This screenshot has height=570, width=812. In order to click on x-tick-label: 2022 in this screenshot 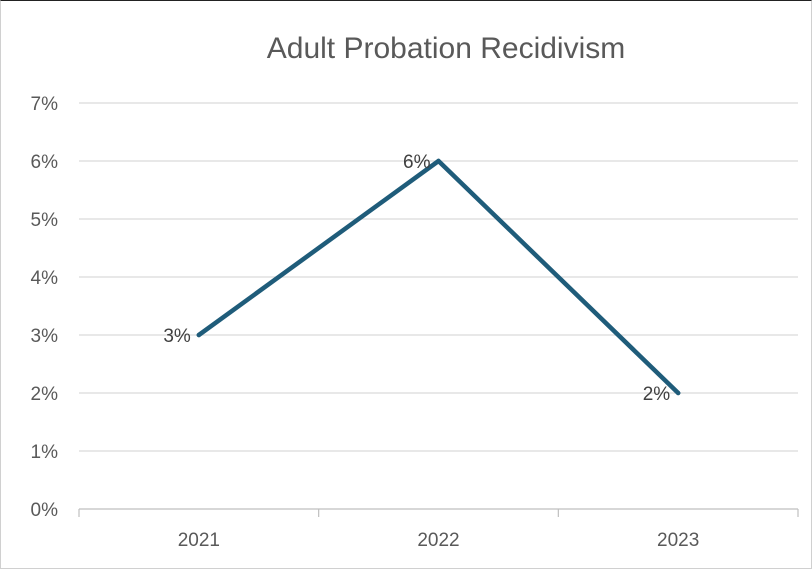, I will do `click(438, 540)`.